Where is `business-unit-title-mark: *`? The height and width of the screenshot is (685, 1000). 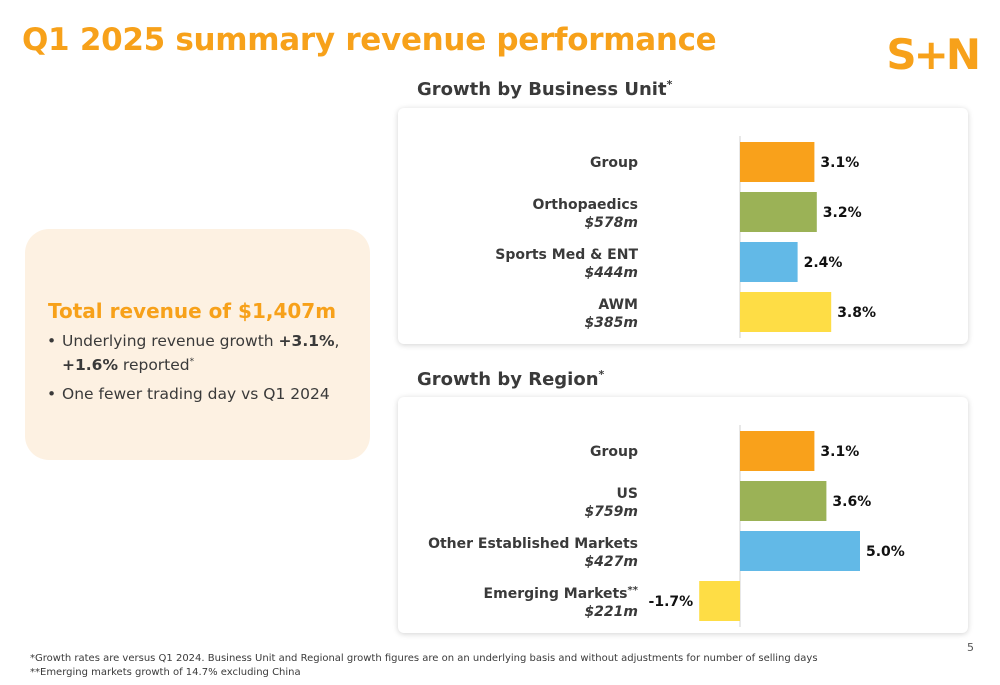 business-unit-title-mark: * is located at coordinates (669, 84).